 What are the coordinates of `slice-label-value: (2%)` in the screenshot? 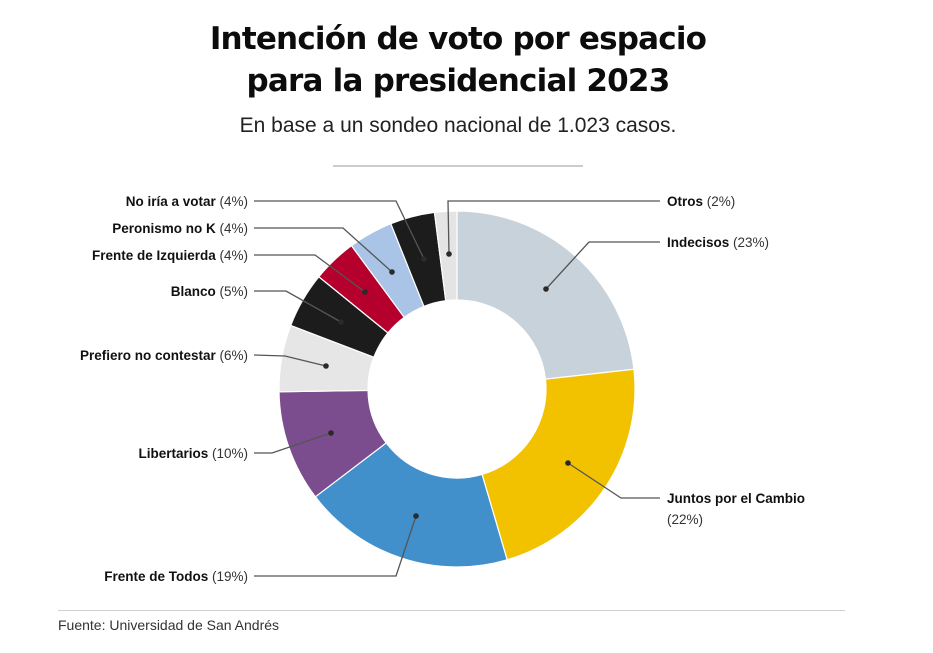 It's located at (719, 201).